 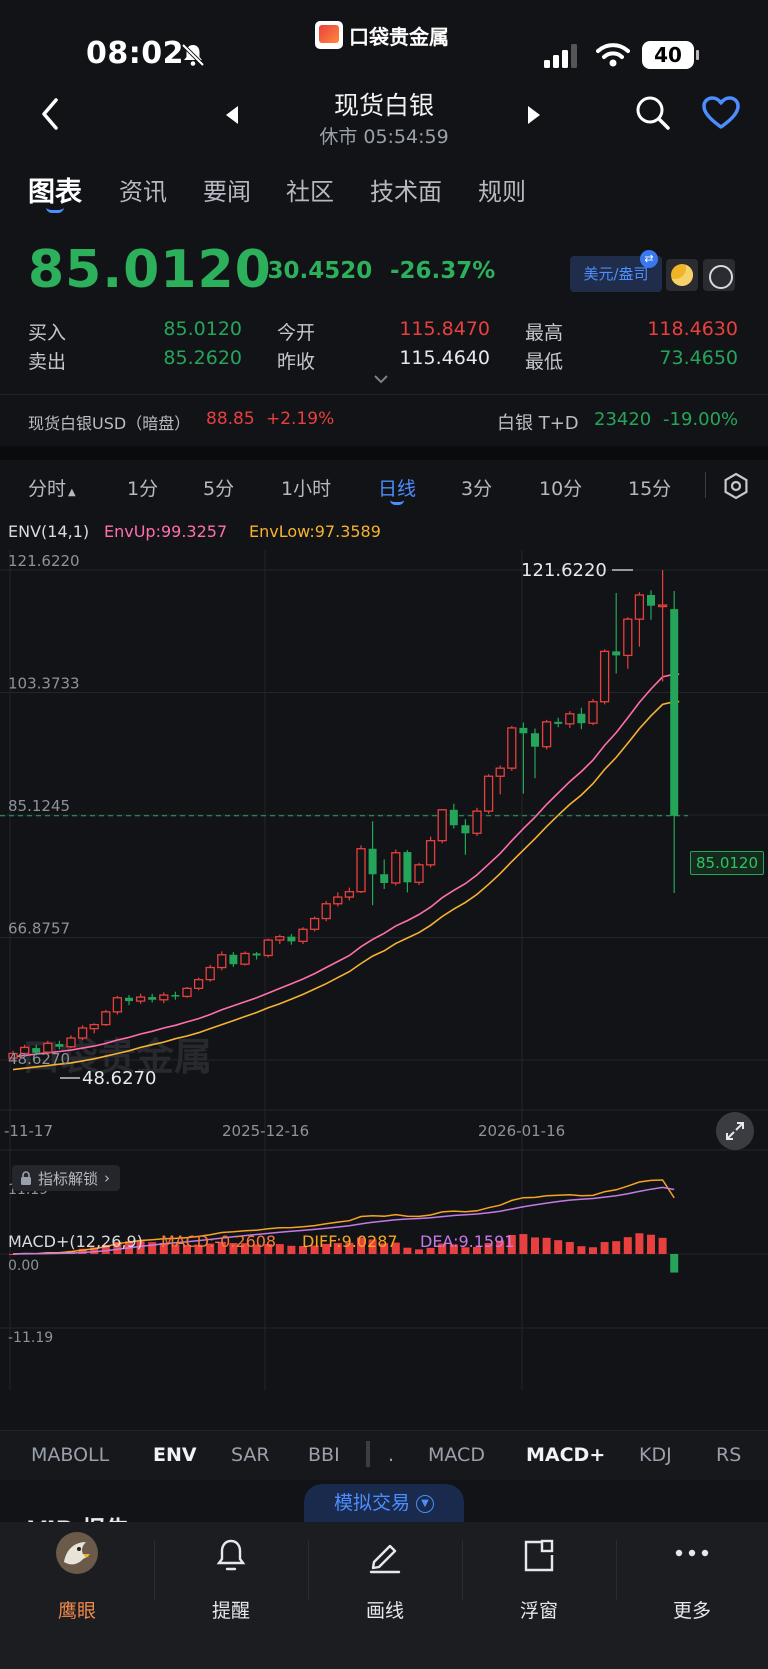 I want to click on nav-floating-window: 浮窗, so click(x=539, y=1577).